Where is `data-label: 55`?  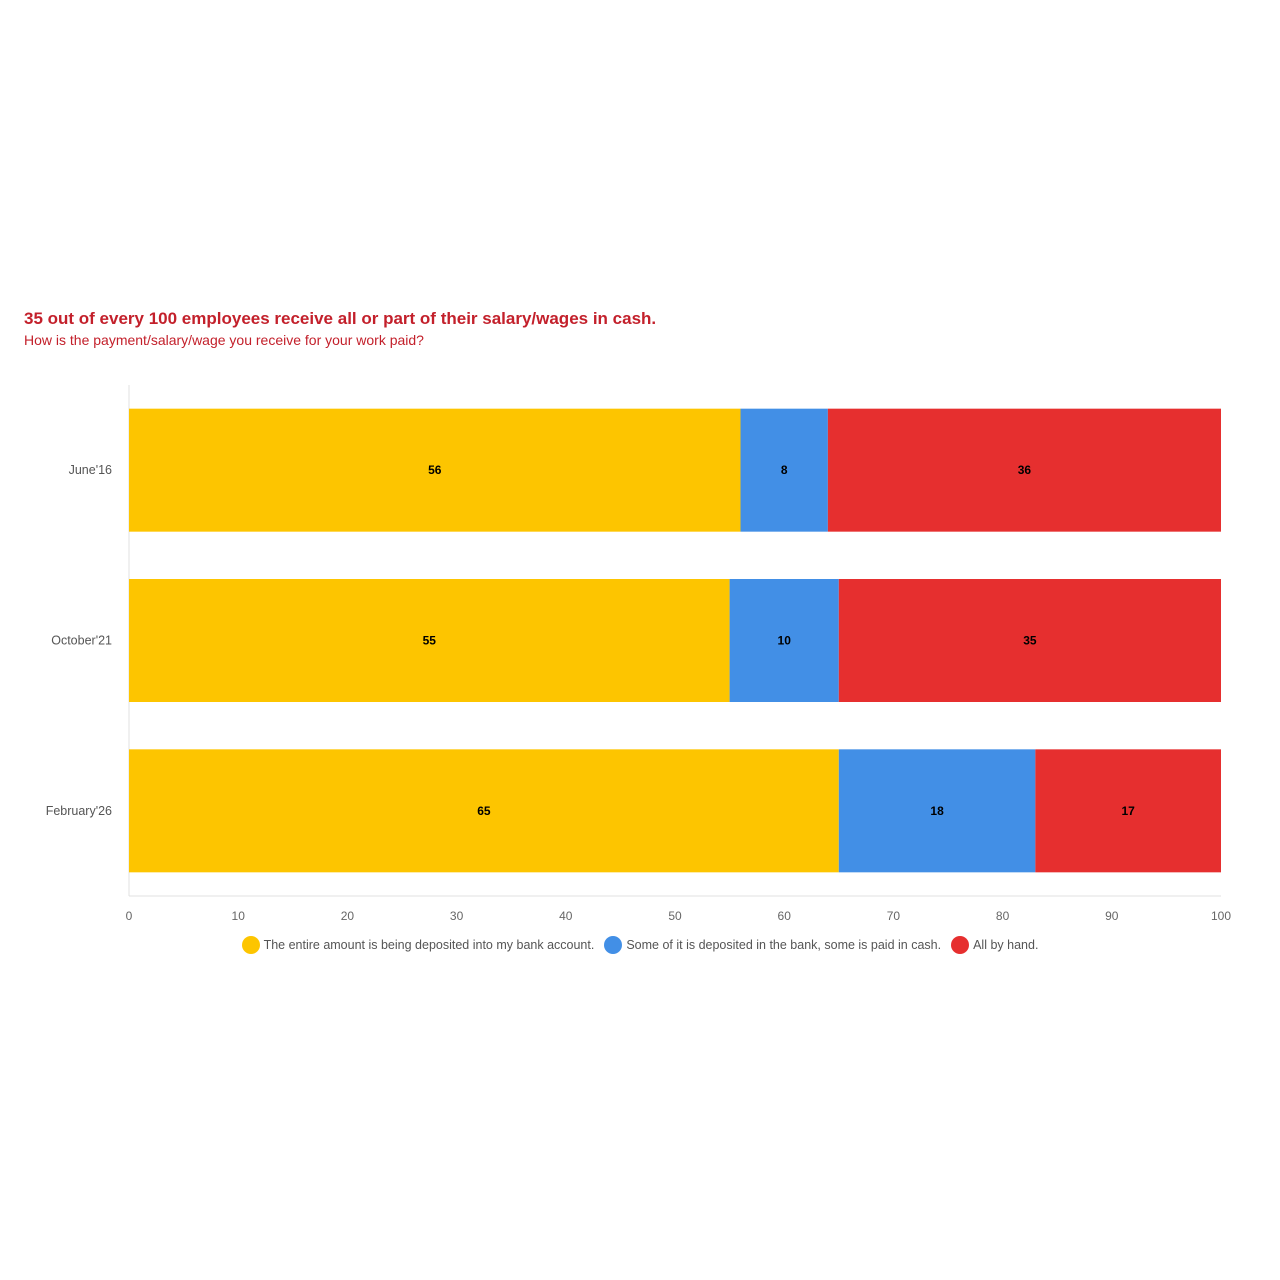
data-label: 55 is located at coordinates (430, 641).